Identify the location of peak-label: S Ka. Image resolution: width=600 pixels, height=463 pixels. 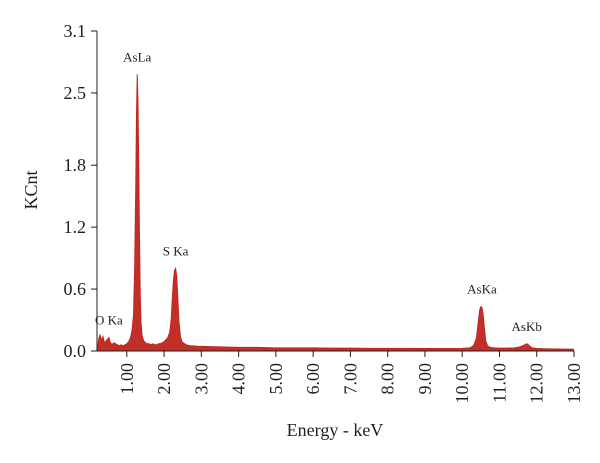
(176, 250).